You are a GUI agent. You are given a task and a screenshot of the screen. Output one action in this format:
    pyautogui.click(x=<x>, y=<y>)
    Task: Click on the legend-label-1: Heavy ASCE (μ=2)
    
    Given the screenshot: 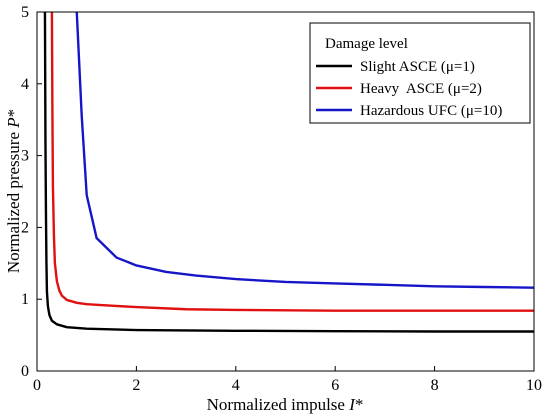 What is the action you would take?
    pyautogui.click(x=421, y=89)
    